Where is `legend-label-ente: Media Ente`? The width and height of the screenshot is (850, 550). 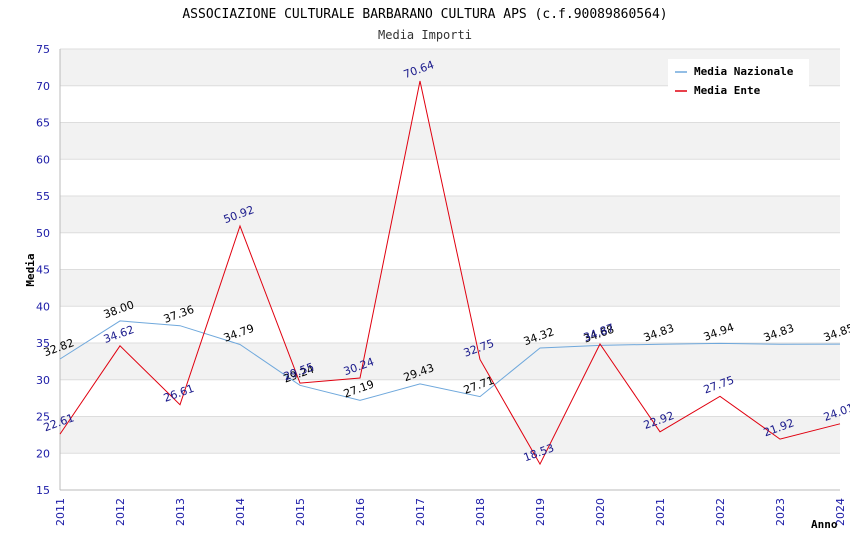 legend-label-ente: Media Ente is located at coordinates (727, 90).